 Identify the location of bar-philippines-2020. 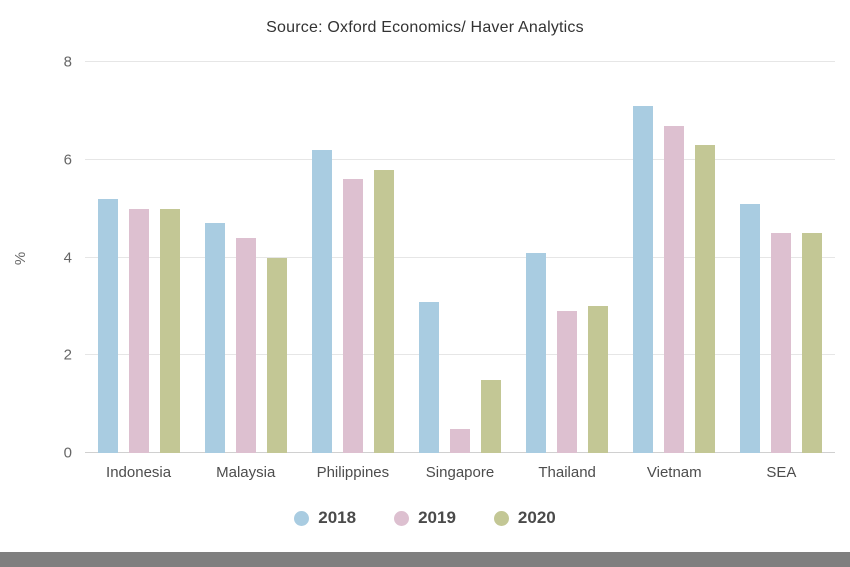
(383, 311).